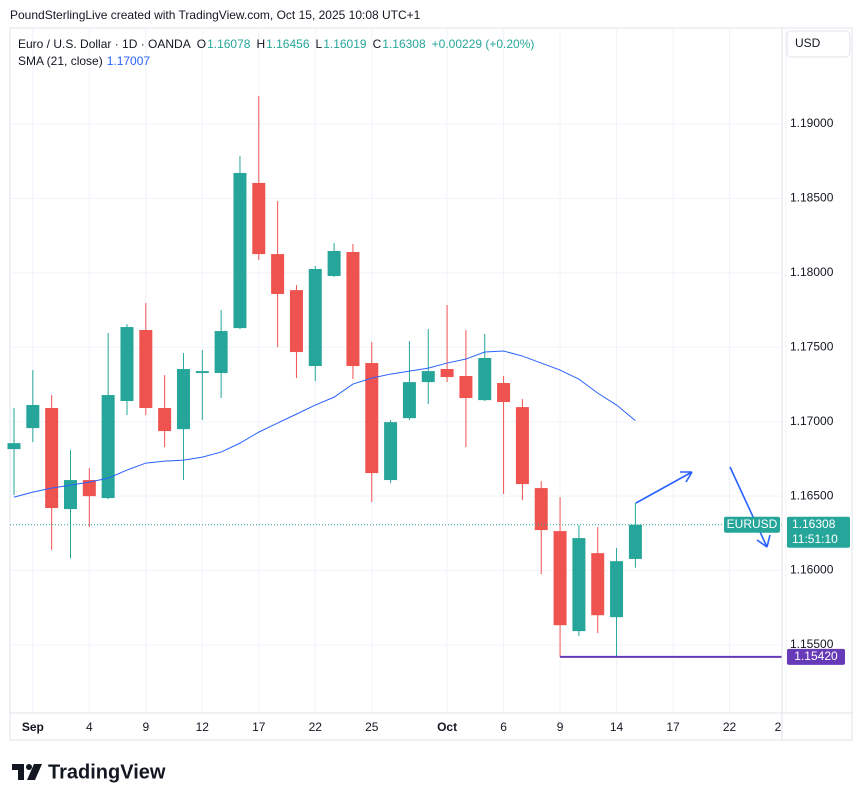 This screenshot has height=802, width=864. What do you see at coordinates (279, 61) in the screenshot?
I see `legend-row: SMA (21, close) 1.17007` at bounding box center [279, 61].